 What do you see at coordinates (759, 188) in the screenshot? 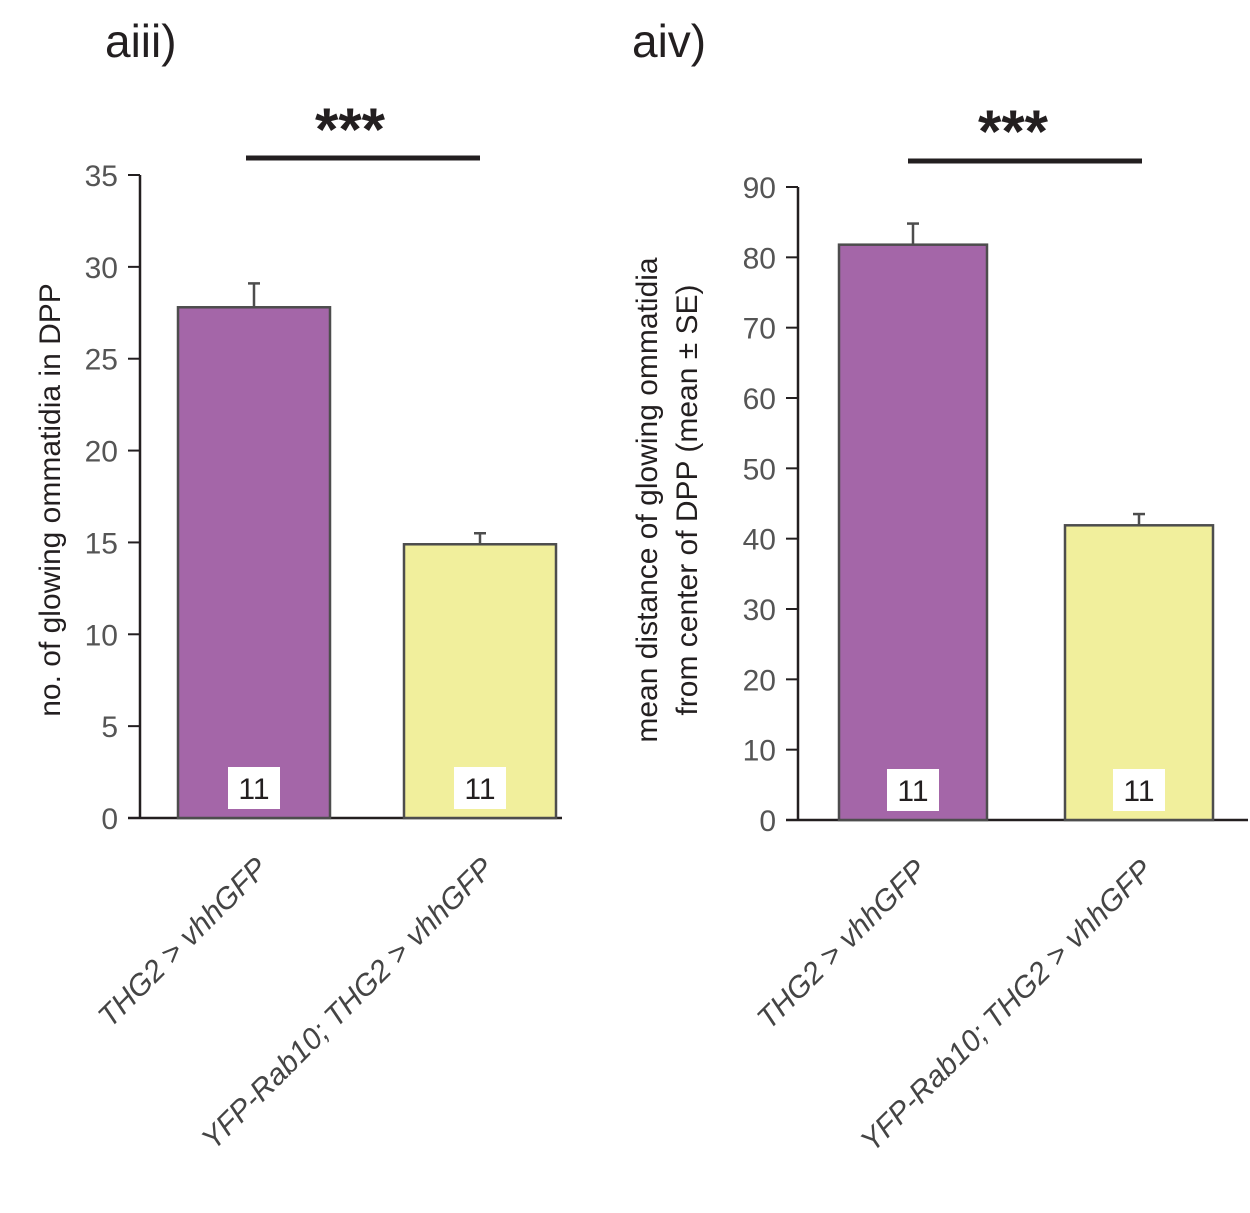
I see `y-tick-label: 90` at bounding box center [759, 188].